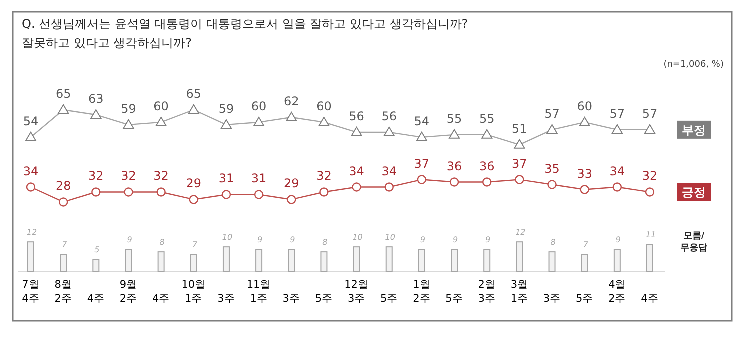  Describe the element at coordinates (694, 65) in the screenshot. I see `text: (n=1,006, %)` at that location.